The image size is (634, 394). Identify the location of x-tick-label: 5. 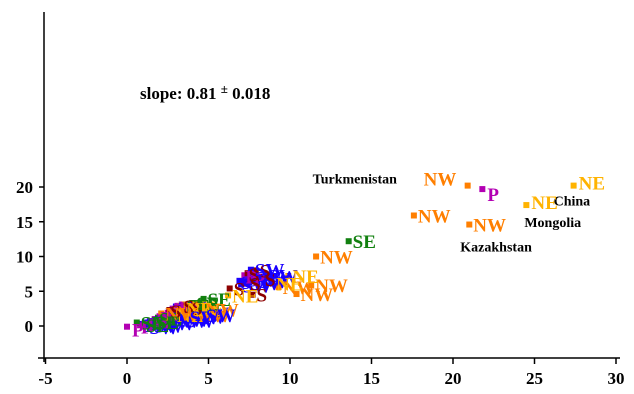
(208, 378).